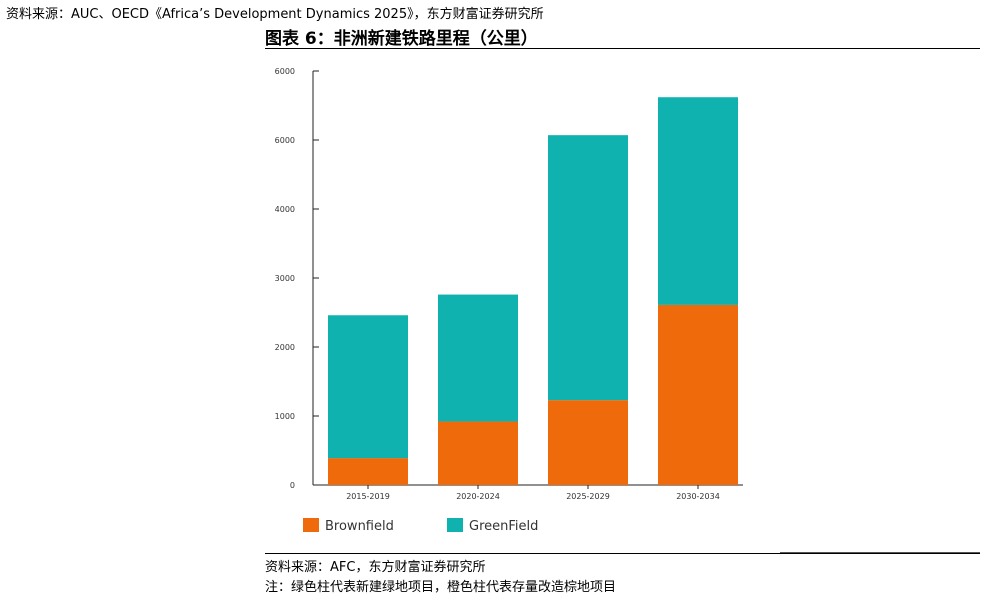 Image resolution: width=985 pixels, height=597 pixels. What do you see at coordinates (588, 442) in the screenshot?
I see `bar-brownfield-2025-2029` at bounding box center [588, 442].